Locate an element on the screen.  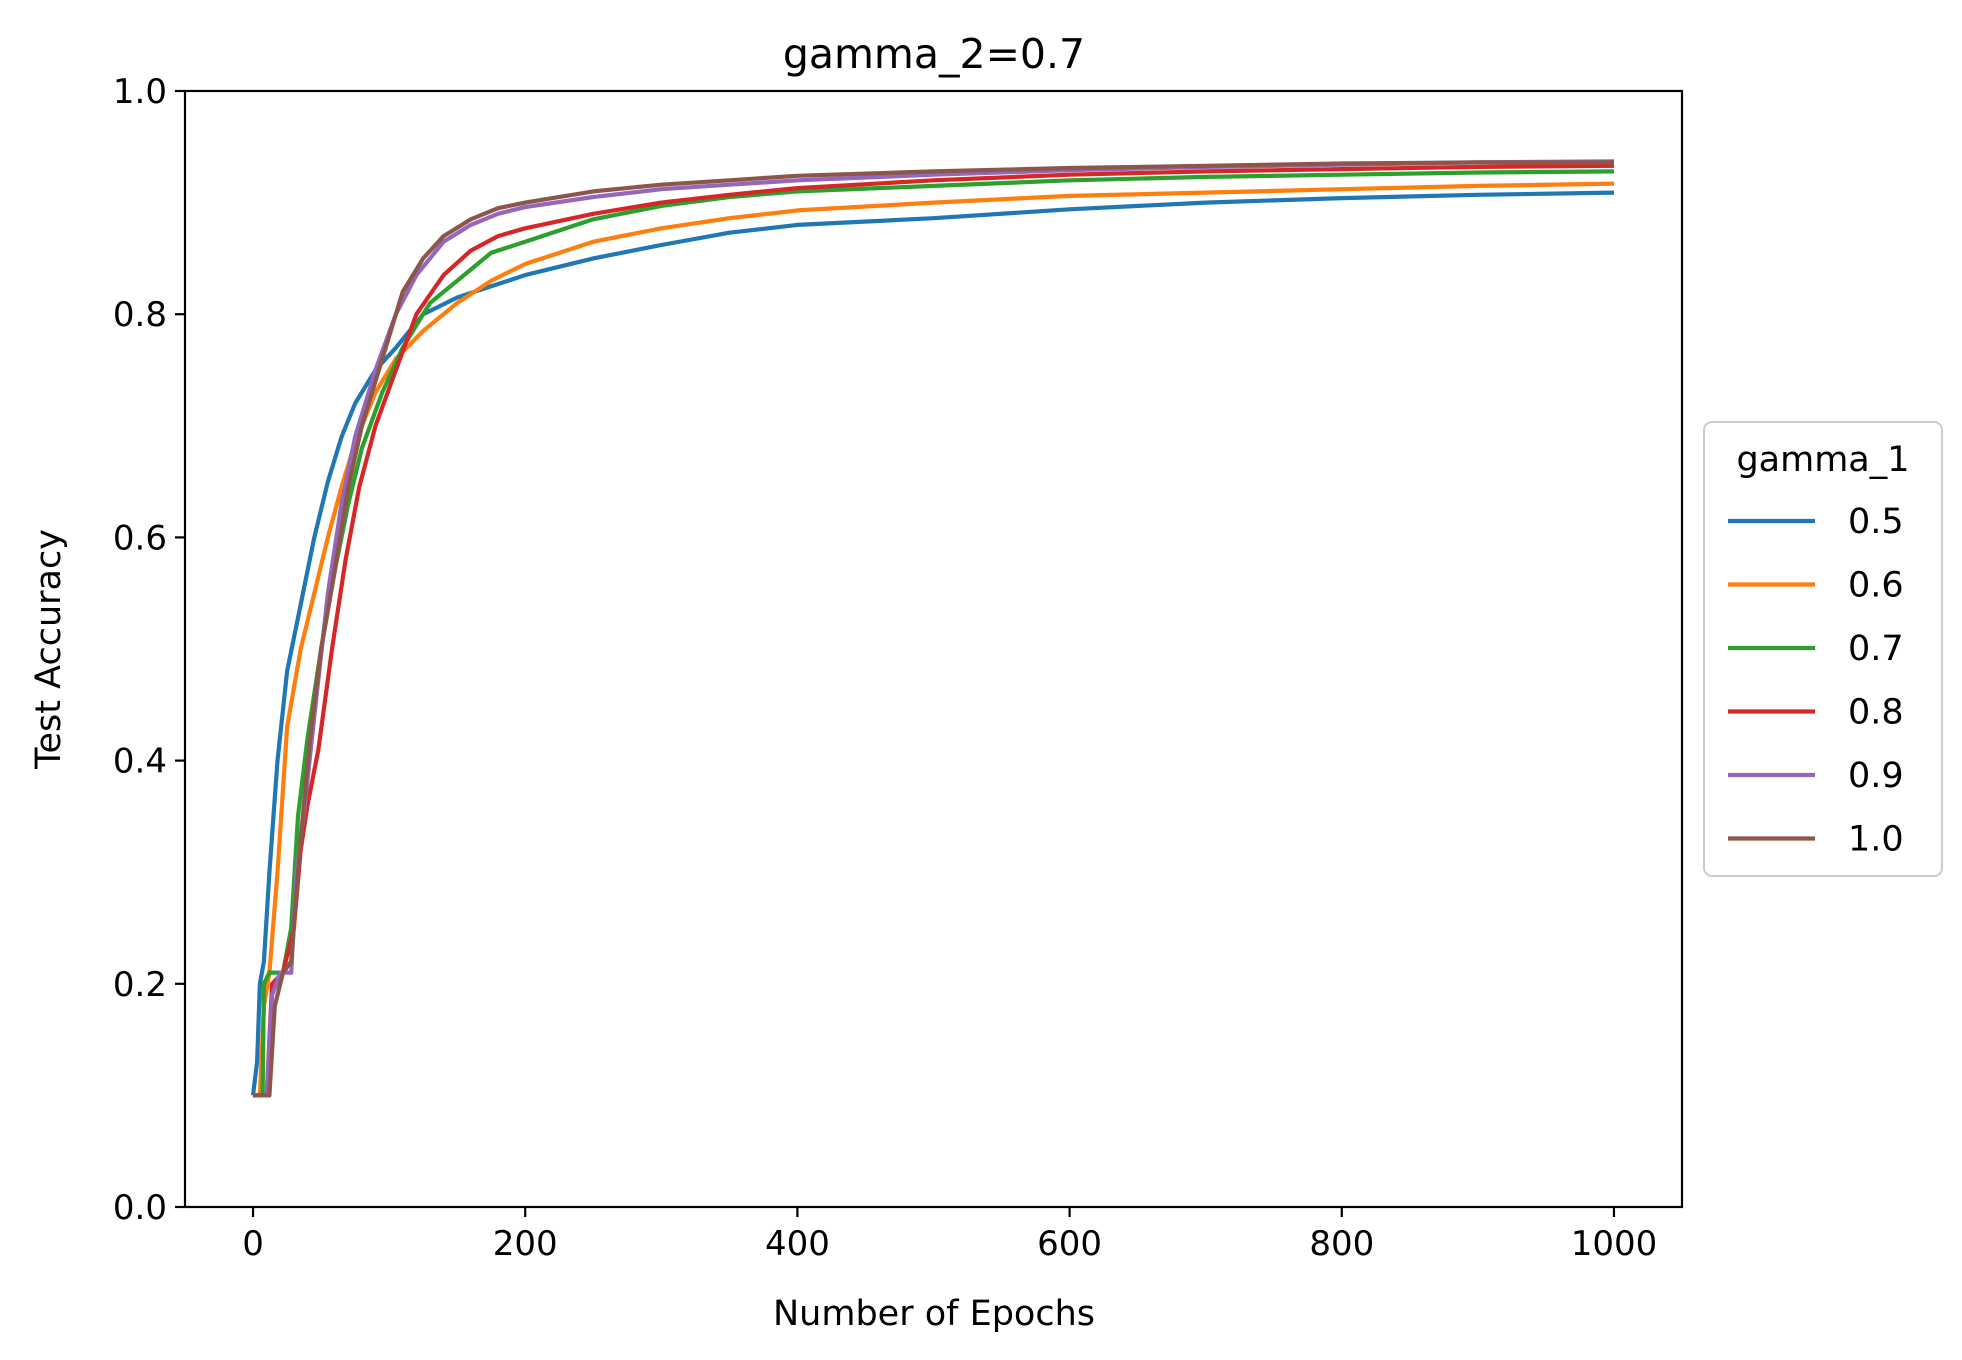
y-tick-label: 1.0 is located at coordinates (140, 92).